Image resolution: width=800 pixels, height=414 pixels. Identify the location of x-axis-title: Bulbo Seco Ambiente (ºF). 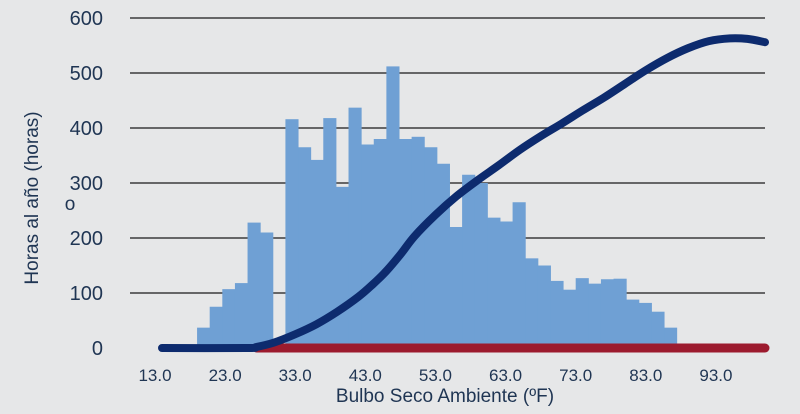
(445, 396).